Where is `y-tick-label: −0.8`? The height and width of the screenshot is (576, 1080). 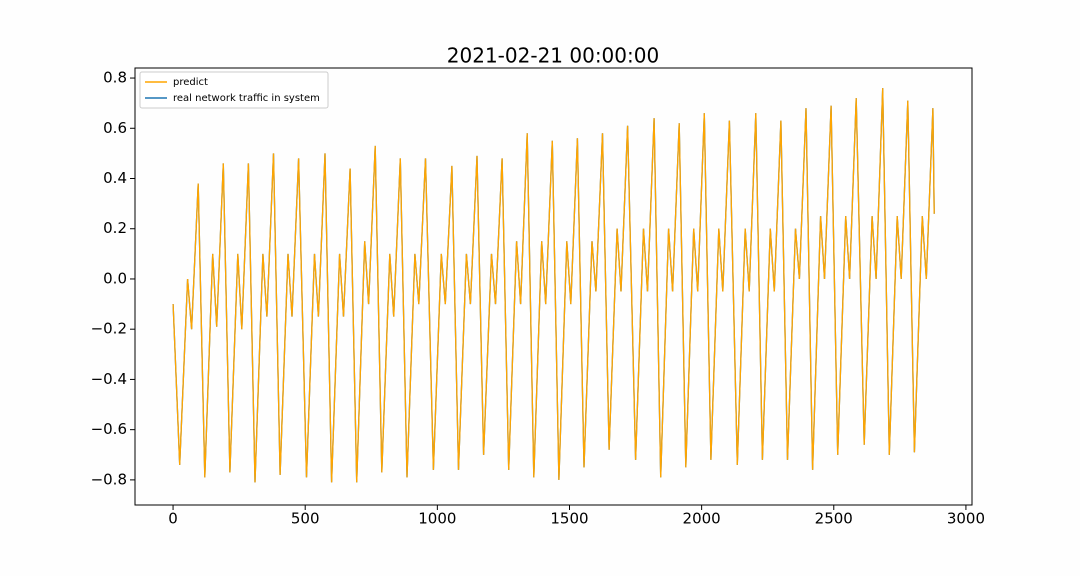
y-tick-label: −0.8 is located at coordinates (109, 479).